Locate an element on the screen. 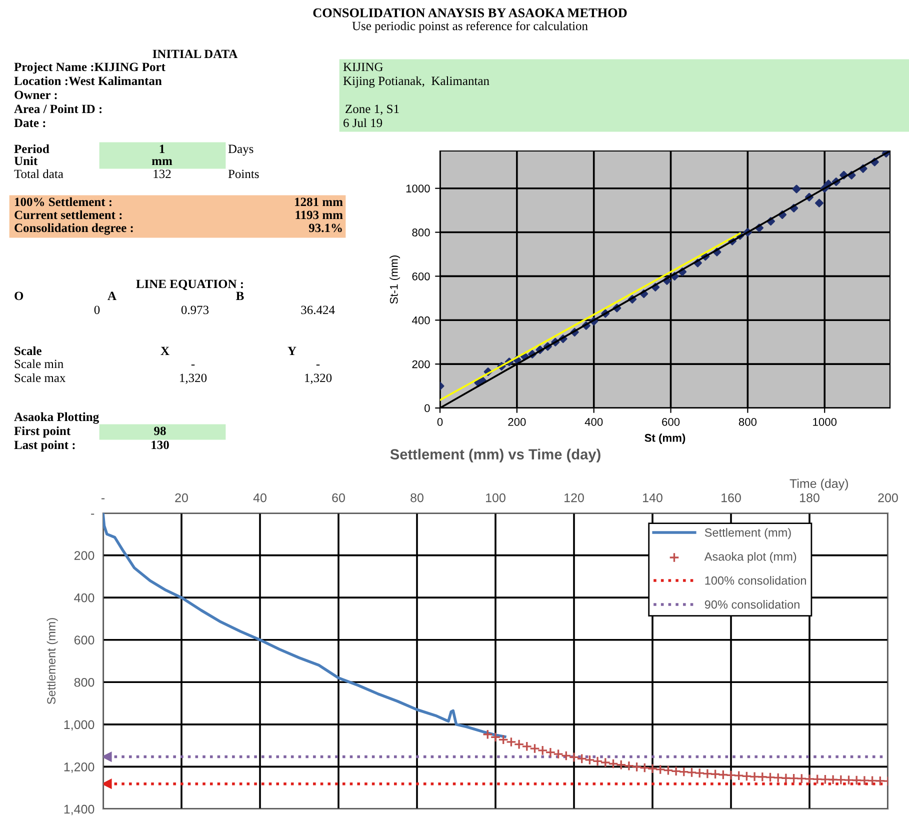  text: Asaoka Plotting is located at coordinates (56, 418).